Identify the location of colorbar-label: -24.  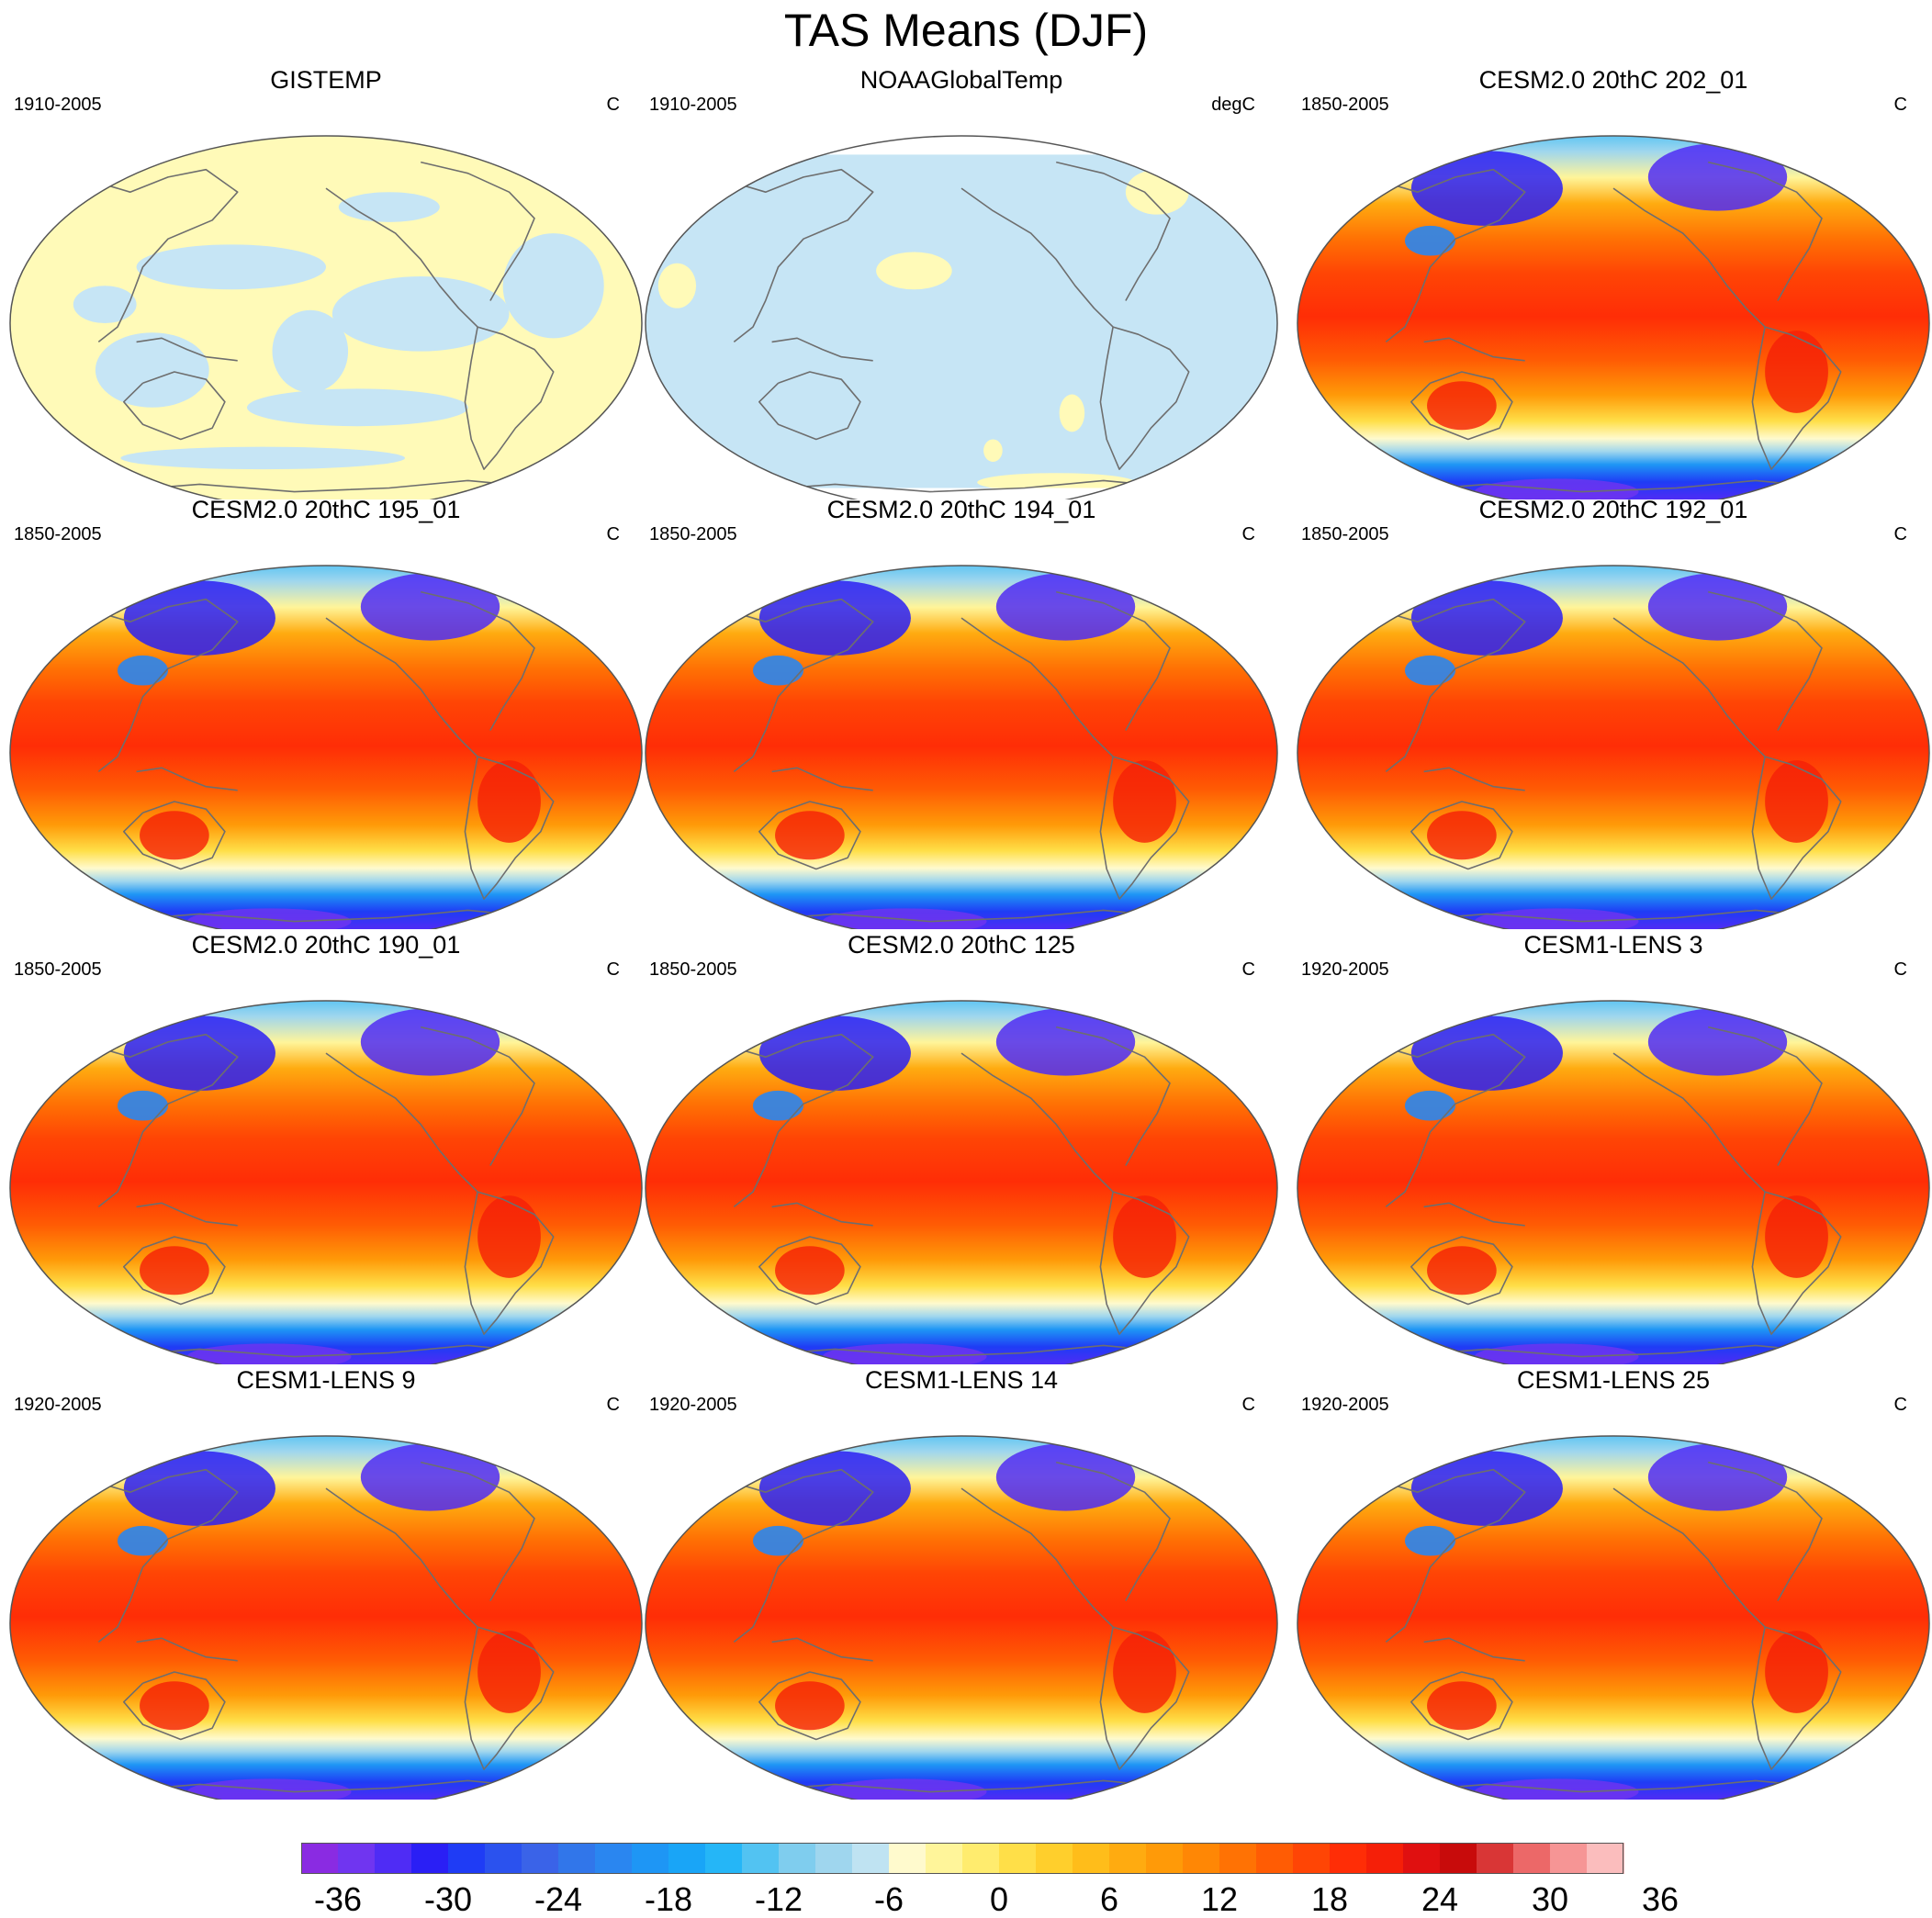
(558, 1899).